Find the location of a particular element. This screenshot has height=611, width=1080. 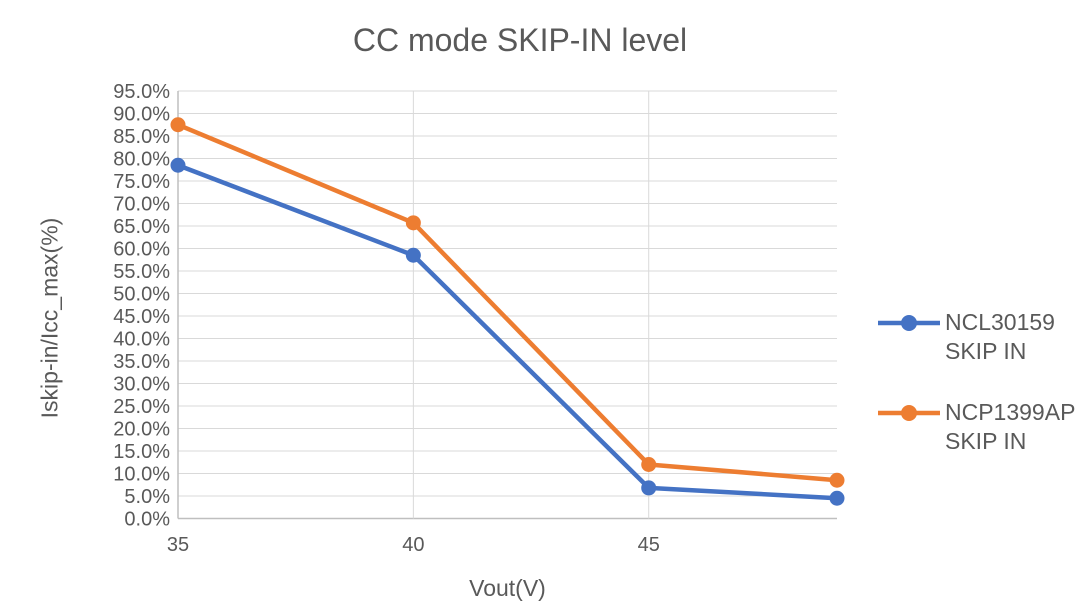

legend-label: NCP1399AP SKIP IN is located at coordinates (1010, 427).